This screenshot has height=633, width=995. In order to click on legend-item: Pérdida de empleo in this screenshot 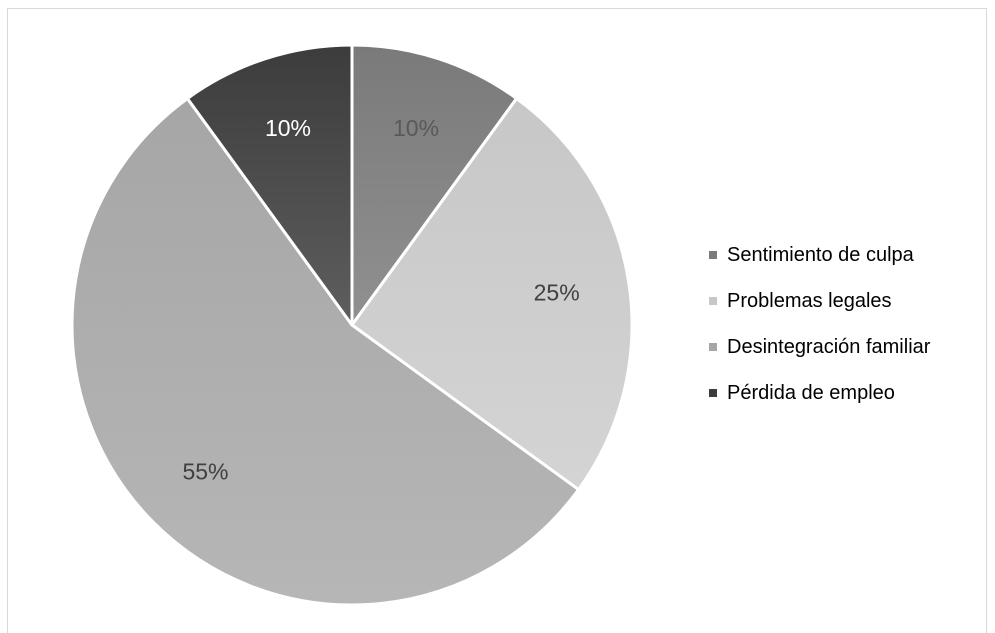, I will do `click(802, 393)`.